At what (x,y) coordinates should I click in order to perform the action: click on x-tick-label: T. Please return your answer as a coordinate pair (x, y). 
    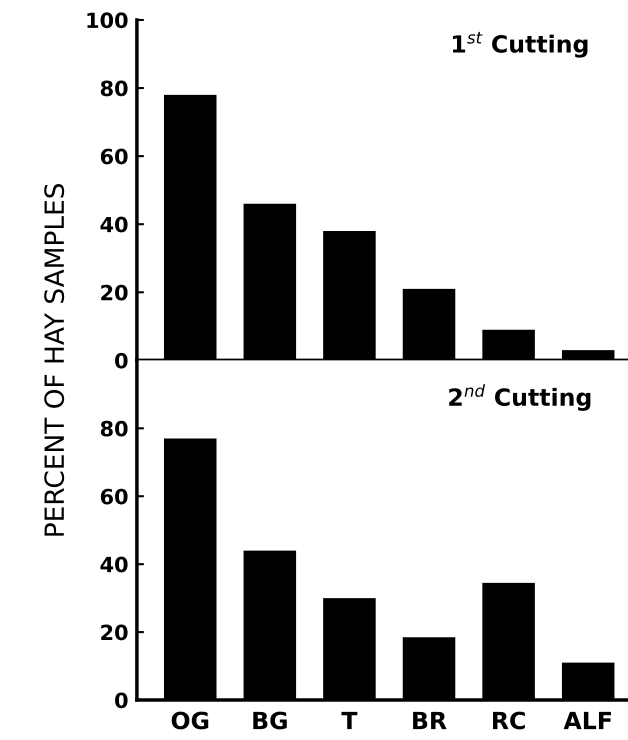
    Looking at the image, I should click on (349, 721).